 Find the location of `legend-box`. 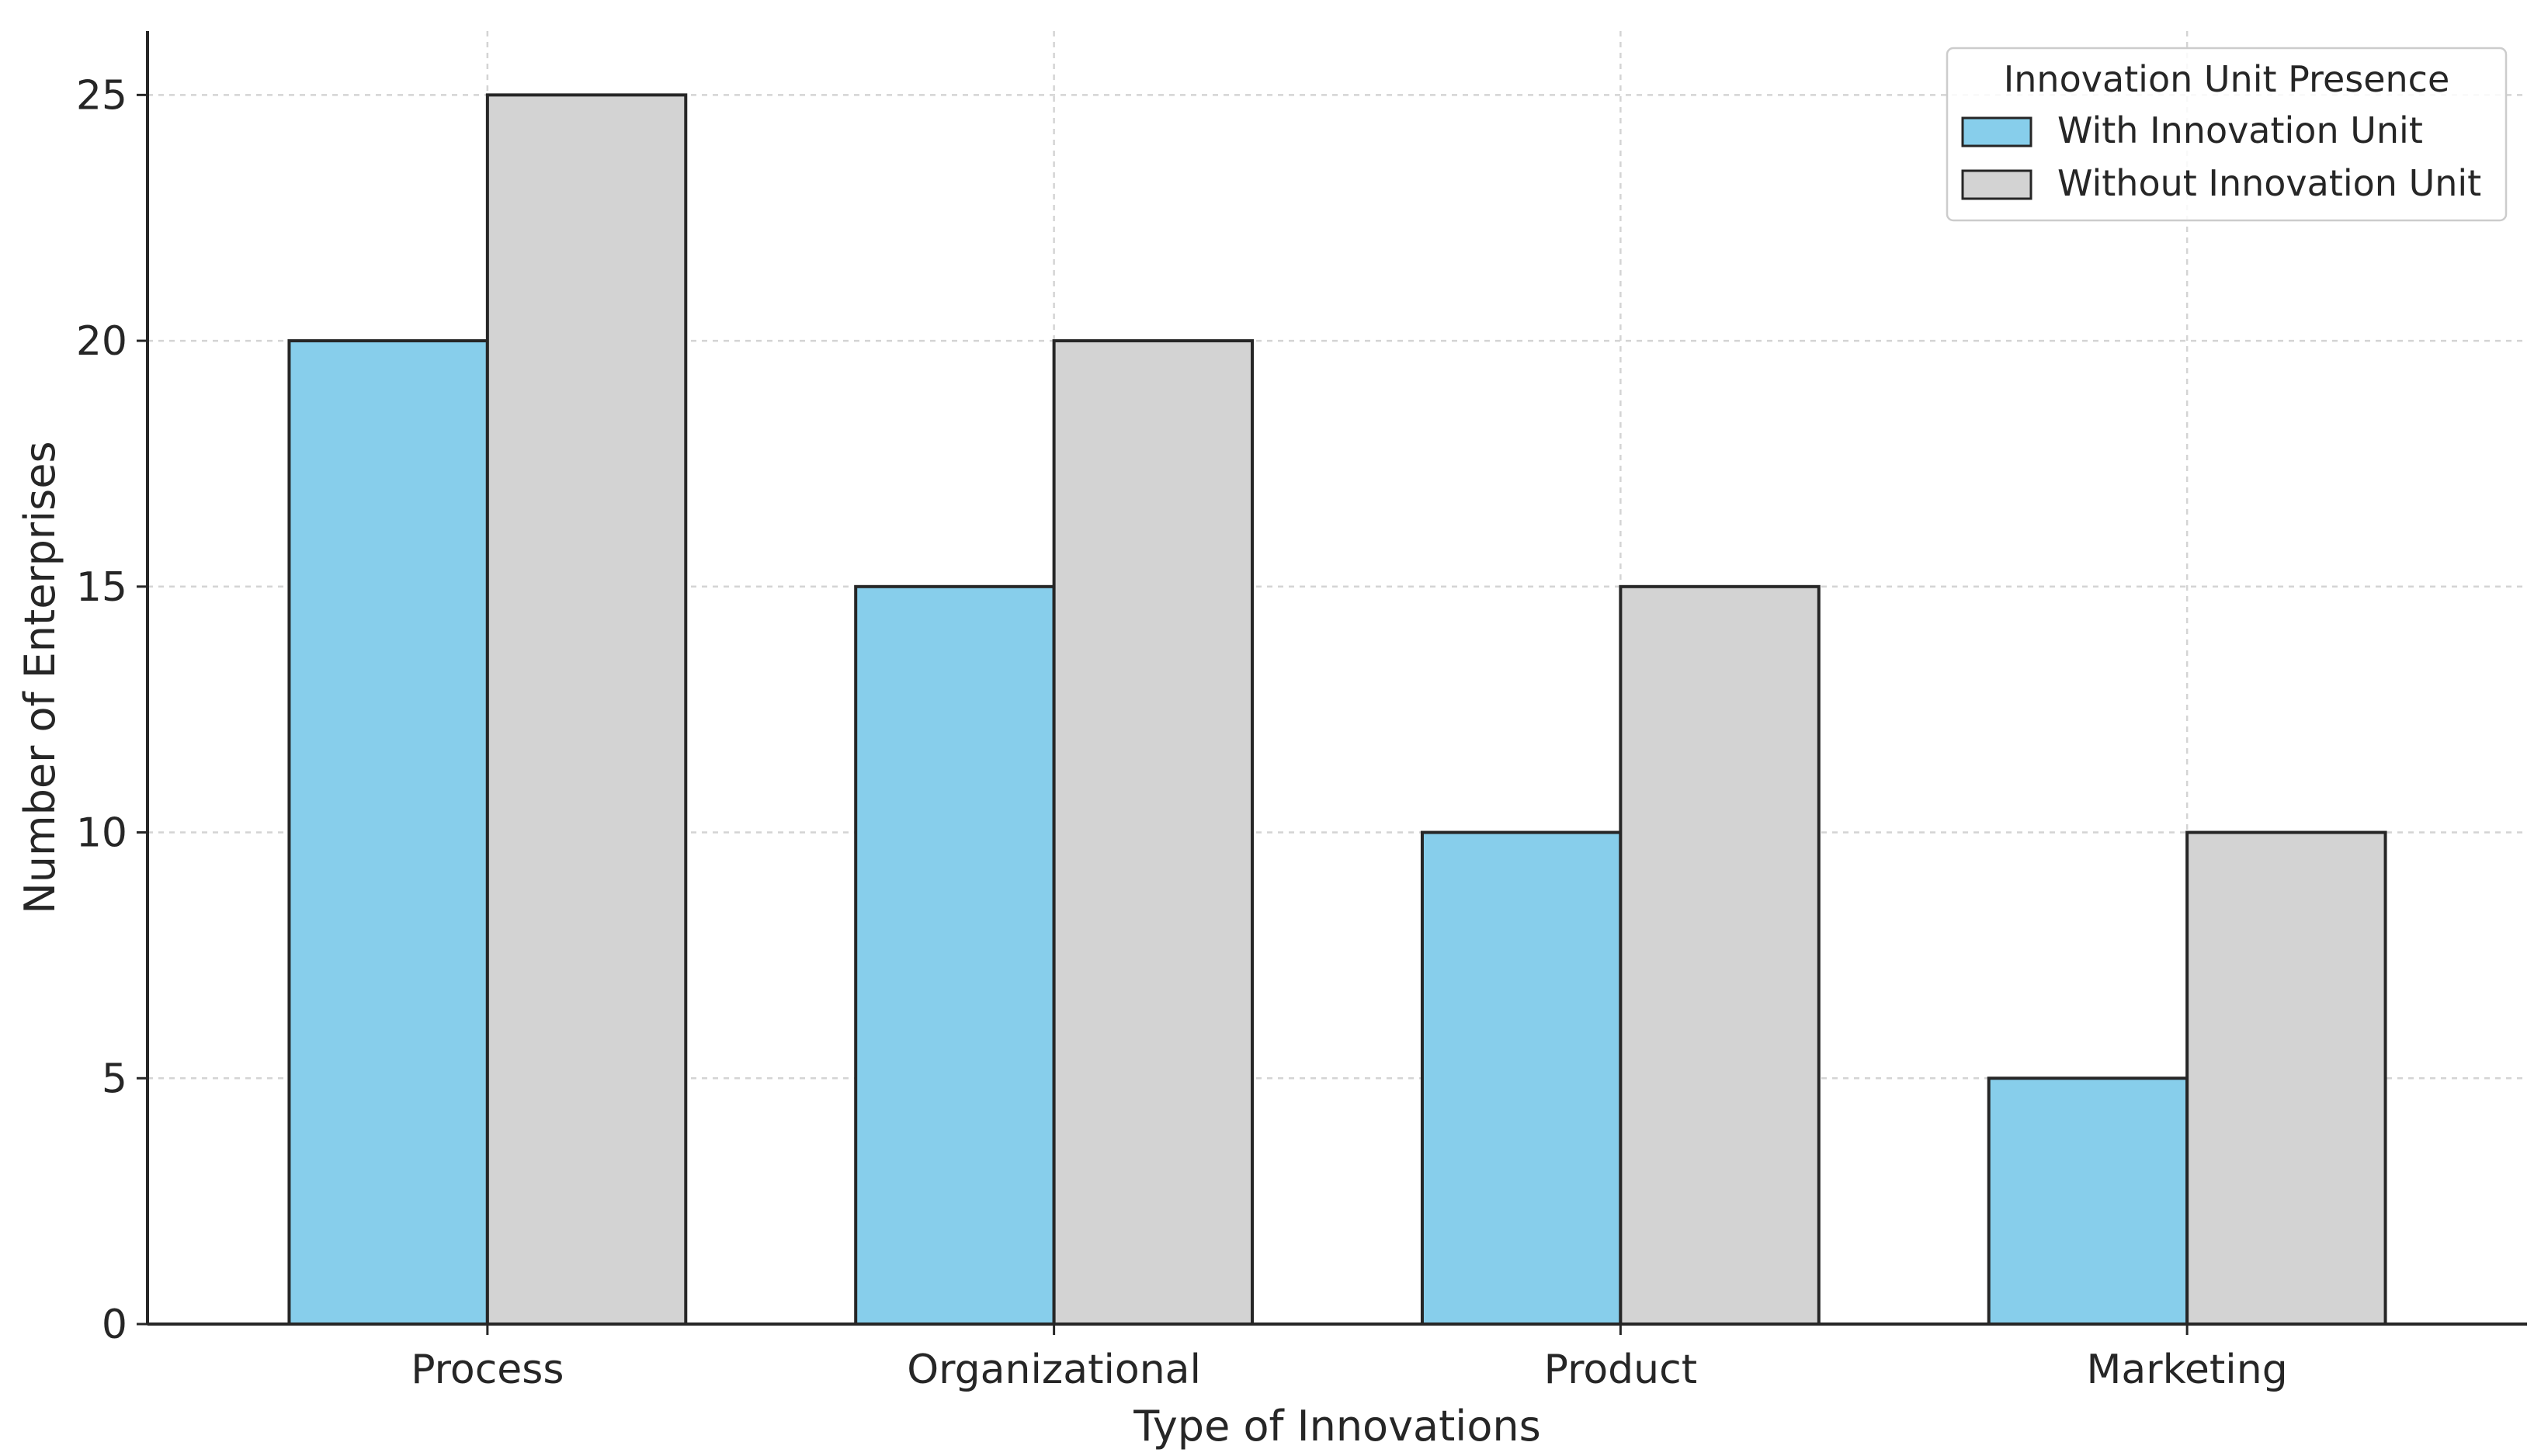

legend-box is located at coordinates (2227, 134).